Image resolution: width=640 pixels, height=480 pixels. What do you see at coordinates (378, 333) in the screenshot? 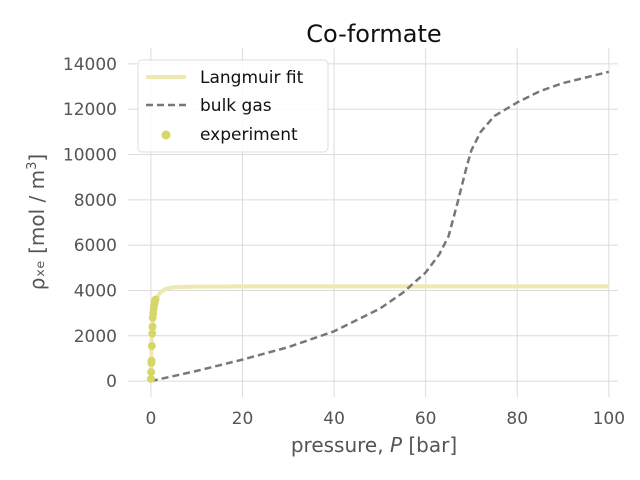
I see `series-line-langmuir-fit` at bounding box center [378, 333].